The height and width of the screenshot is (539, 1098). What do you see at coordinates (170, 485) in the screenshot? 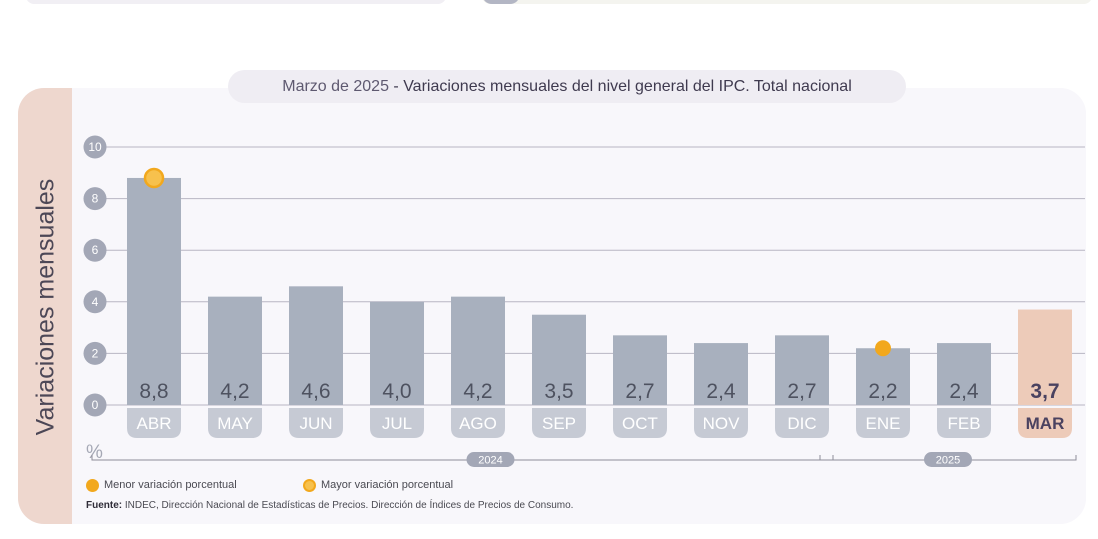
I see `legend-min-label: Menor variación porcentual` at bounding box center [170, 485].